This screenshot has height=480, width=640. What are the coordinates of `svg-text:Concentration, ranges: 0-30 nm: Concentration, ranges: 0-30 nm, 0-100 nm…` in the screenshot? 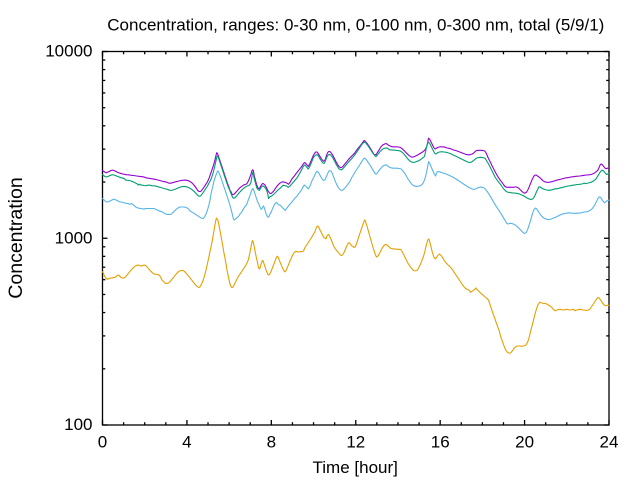 It's located at (355, 25).